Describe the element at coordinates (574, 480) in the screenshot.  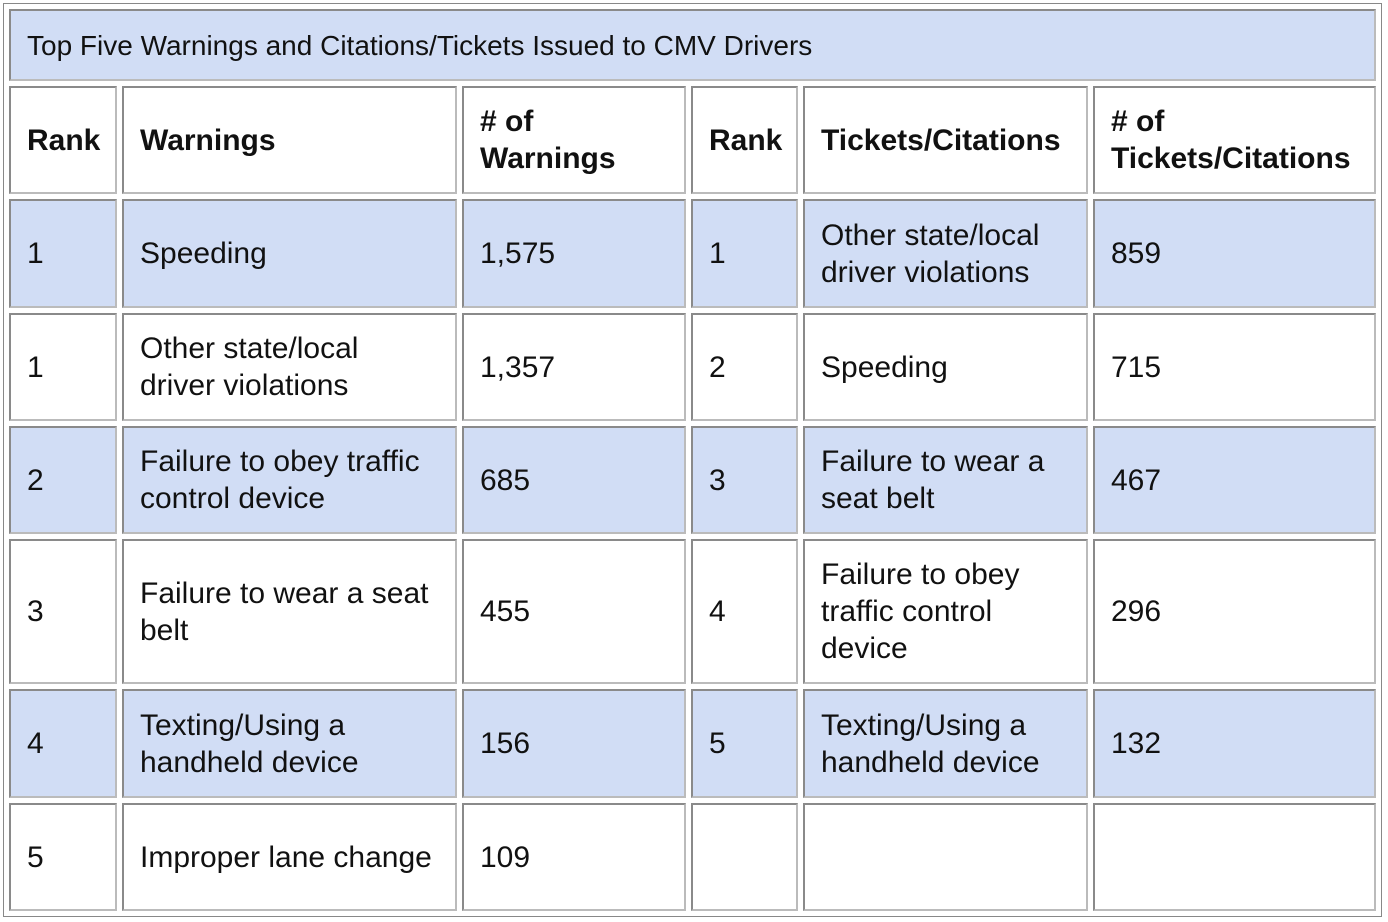
I see `table-cell: 685` at that location.